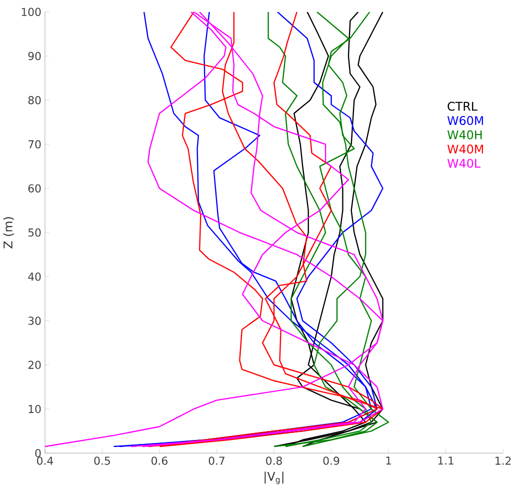 The height and width of the screenshot is (500, 515). Describe the element at coordinates (464, 135) in the screenshot. I see `text: W40H` at that location.